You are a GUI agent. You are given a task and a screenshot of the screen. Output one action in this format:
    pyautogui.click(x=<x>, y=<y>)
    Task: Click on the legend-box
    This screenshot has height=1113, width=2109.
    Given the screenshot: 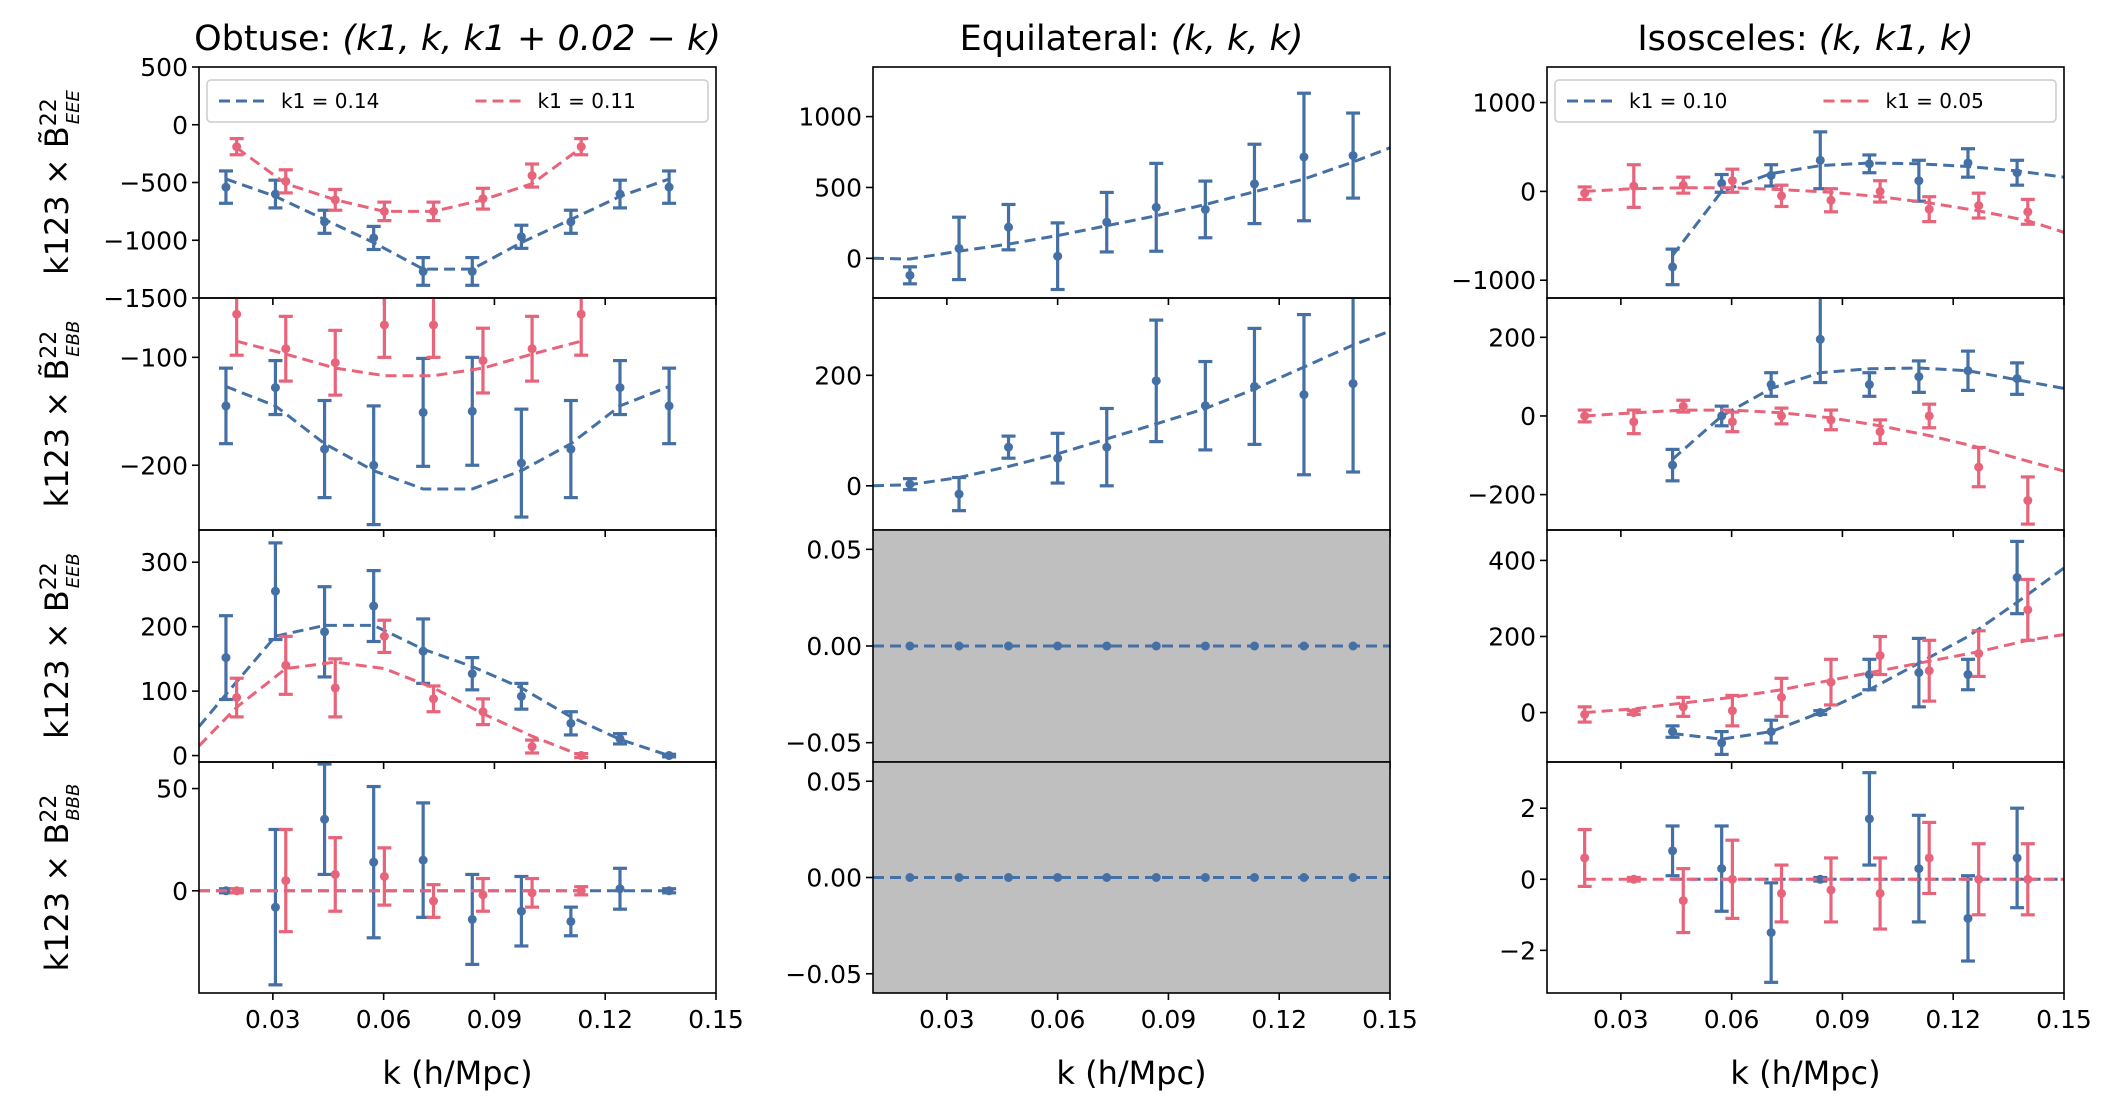 What is the action you would take?
    pyautogui.click(x=1805, y=101)
    